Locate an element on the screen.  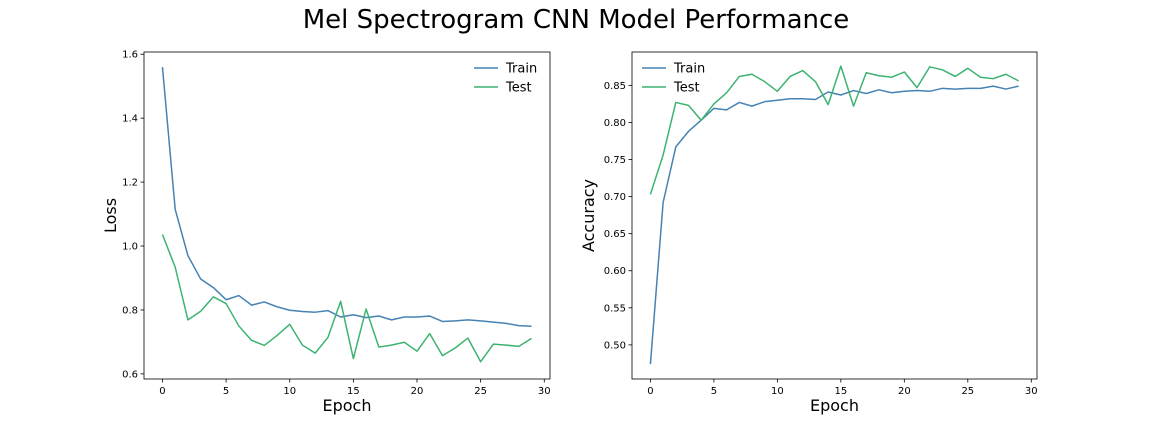
y-axis-label: Accuracy is located at coordinates (588, 215).